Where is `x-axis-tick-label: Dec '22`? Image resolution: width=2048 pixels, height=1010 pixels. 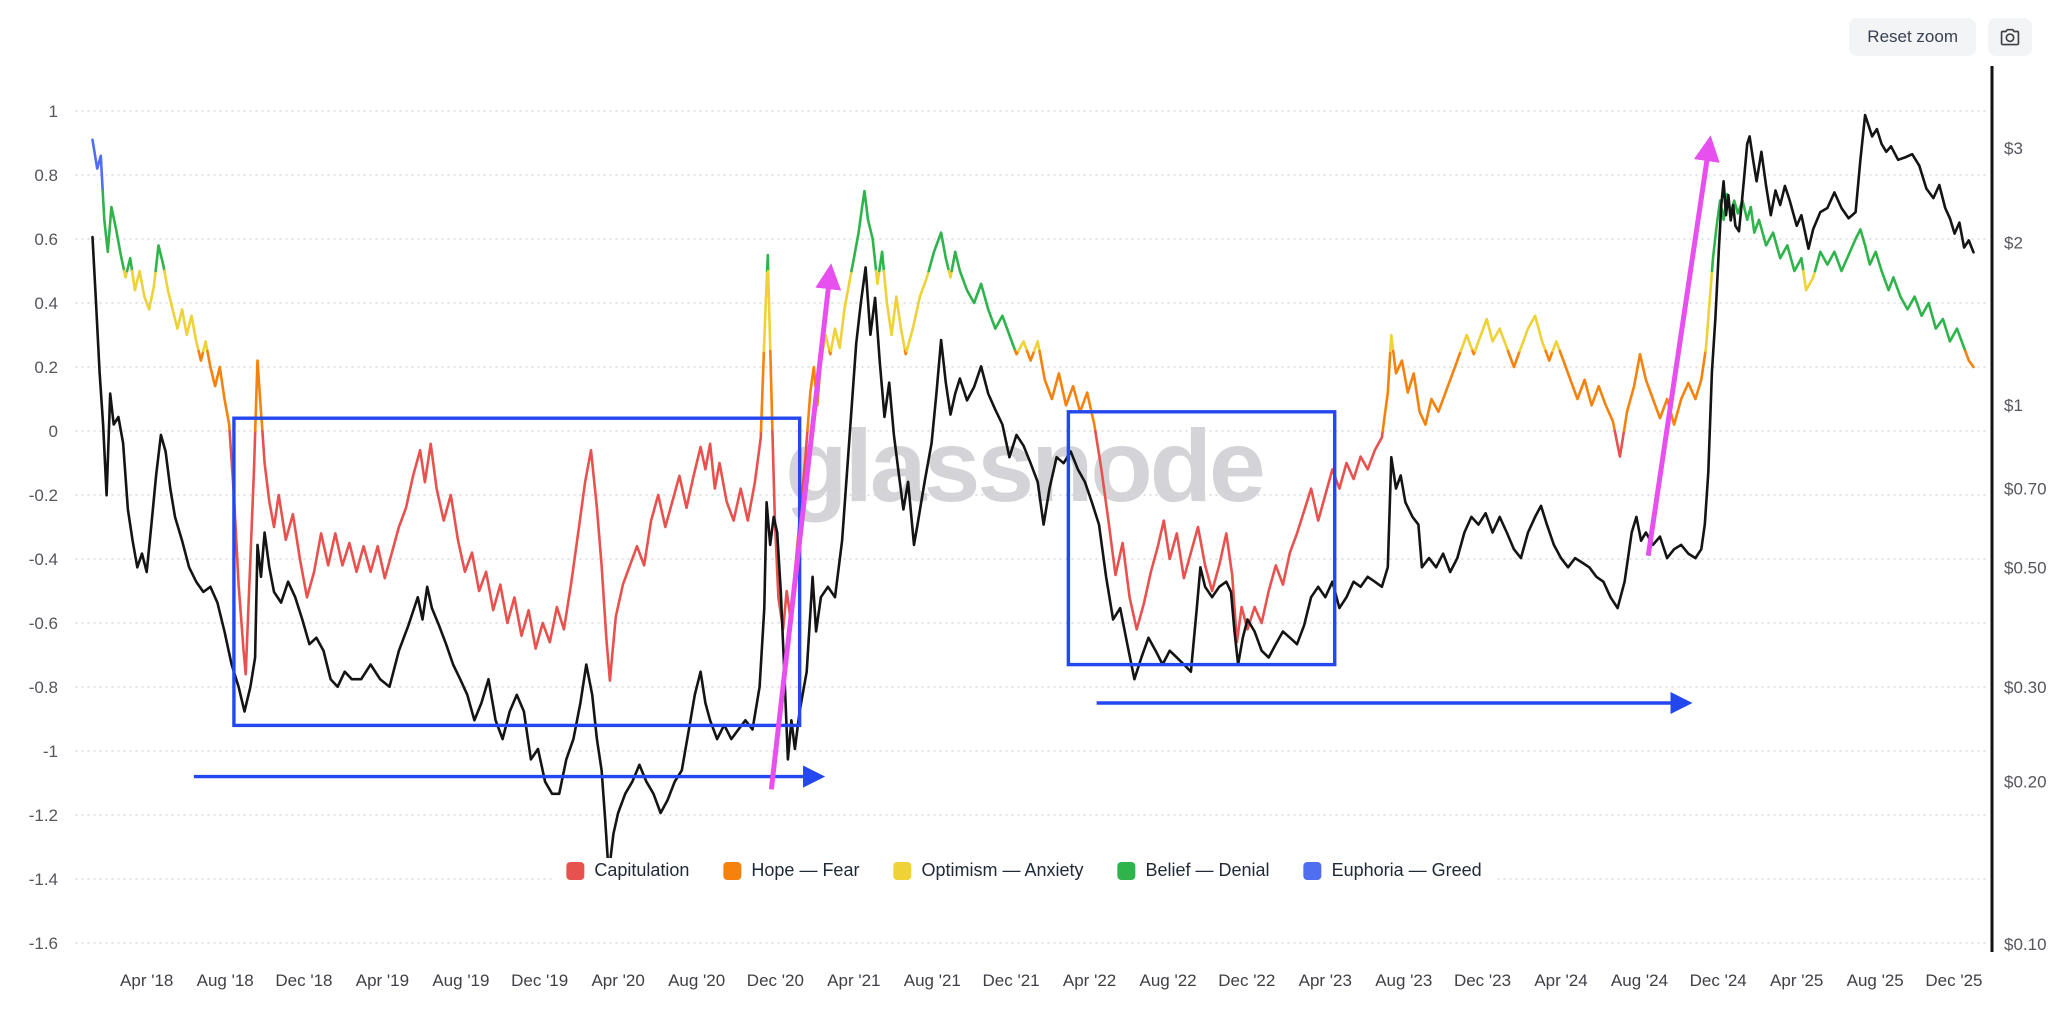 x-axis-tick-label: Dec '22 is located at coordinates (1246, 980).